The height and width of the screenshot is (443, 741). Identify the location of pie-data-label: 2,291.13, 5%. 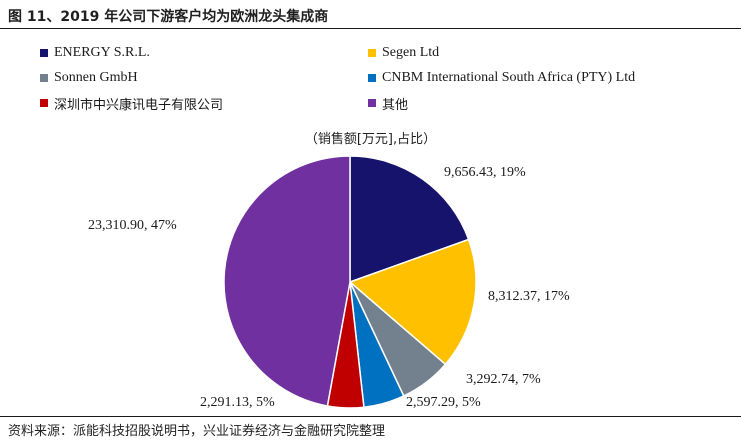
(237, 402).